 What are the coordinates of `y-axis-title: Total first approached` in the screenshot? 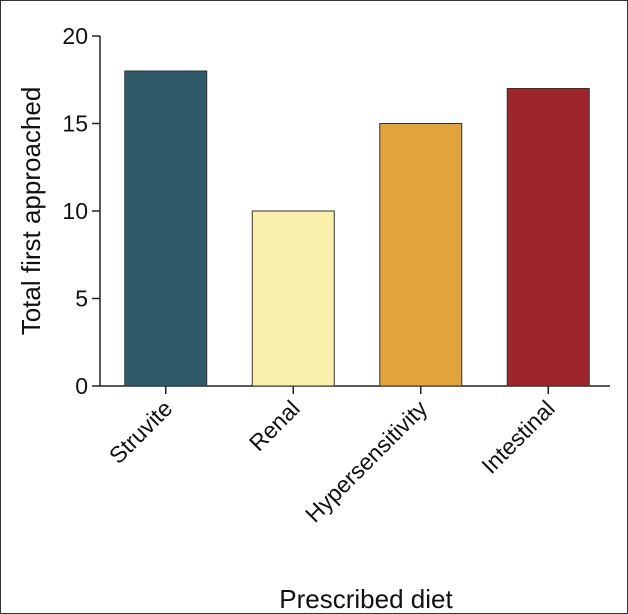 It's located at (31, 211).